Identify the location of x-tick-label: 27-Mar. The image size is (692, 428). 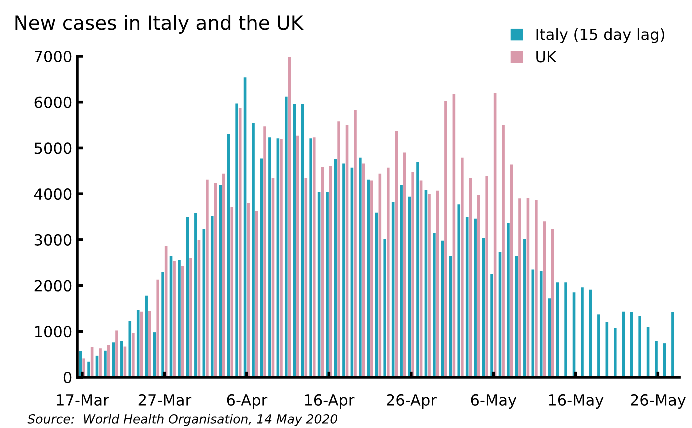
(165, 400).